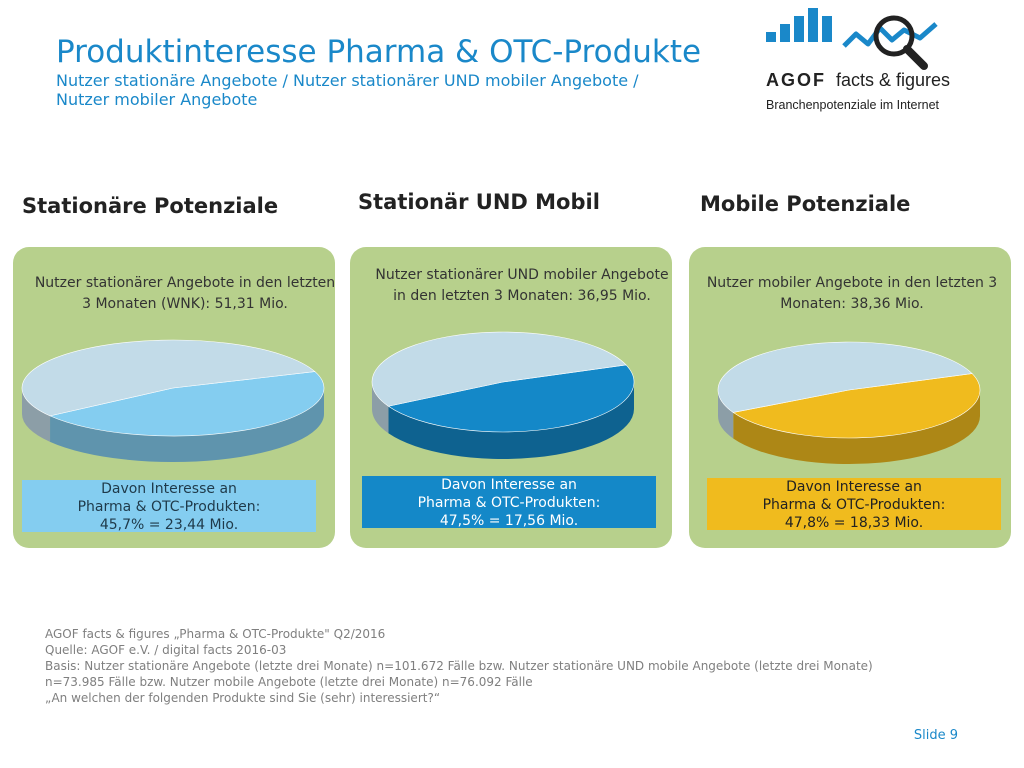  I want to click on subtitle-line-2: Nutzer mobiler Angebote, so click(157, 99).